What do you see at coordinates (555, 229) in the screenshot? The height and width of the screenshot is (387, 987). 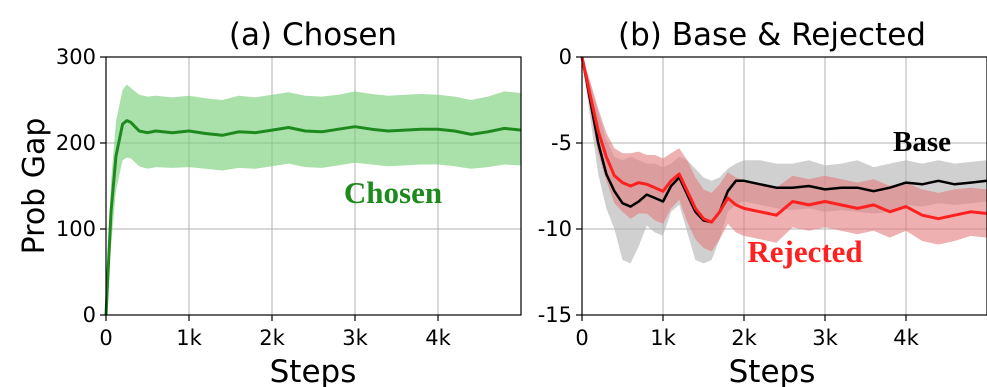 I see `y-tick-label: -10` at bounding box center [555, 229].